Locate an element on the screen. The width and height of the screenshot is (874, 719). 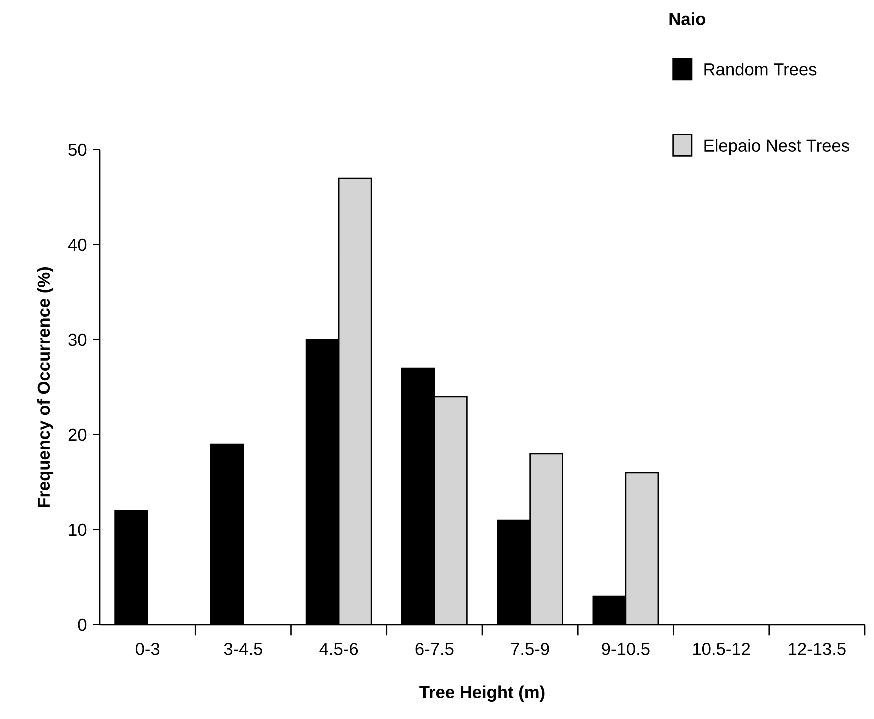
legend-label: Elepaio Nest Trees is located at coordinates (777, 147).